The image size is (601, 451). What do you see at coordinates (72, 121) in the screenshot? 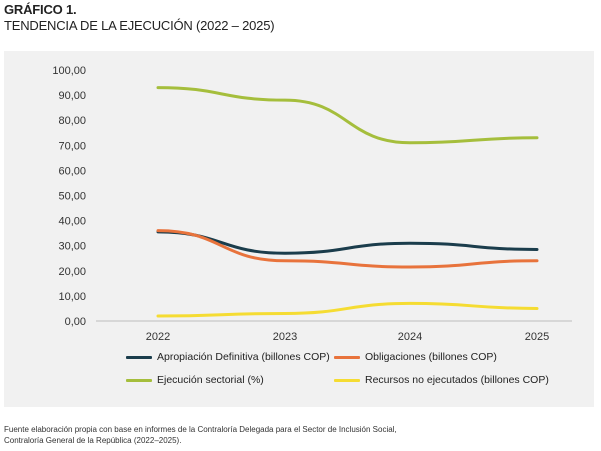
I see `y-tick-label: 80,00` at bounding box center [72, 121].